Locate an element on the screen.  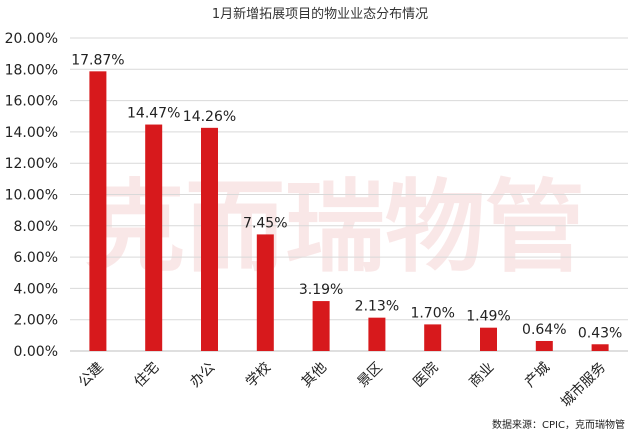
data-label: 0.64% is located at coordinates (544, 330).